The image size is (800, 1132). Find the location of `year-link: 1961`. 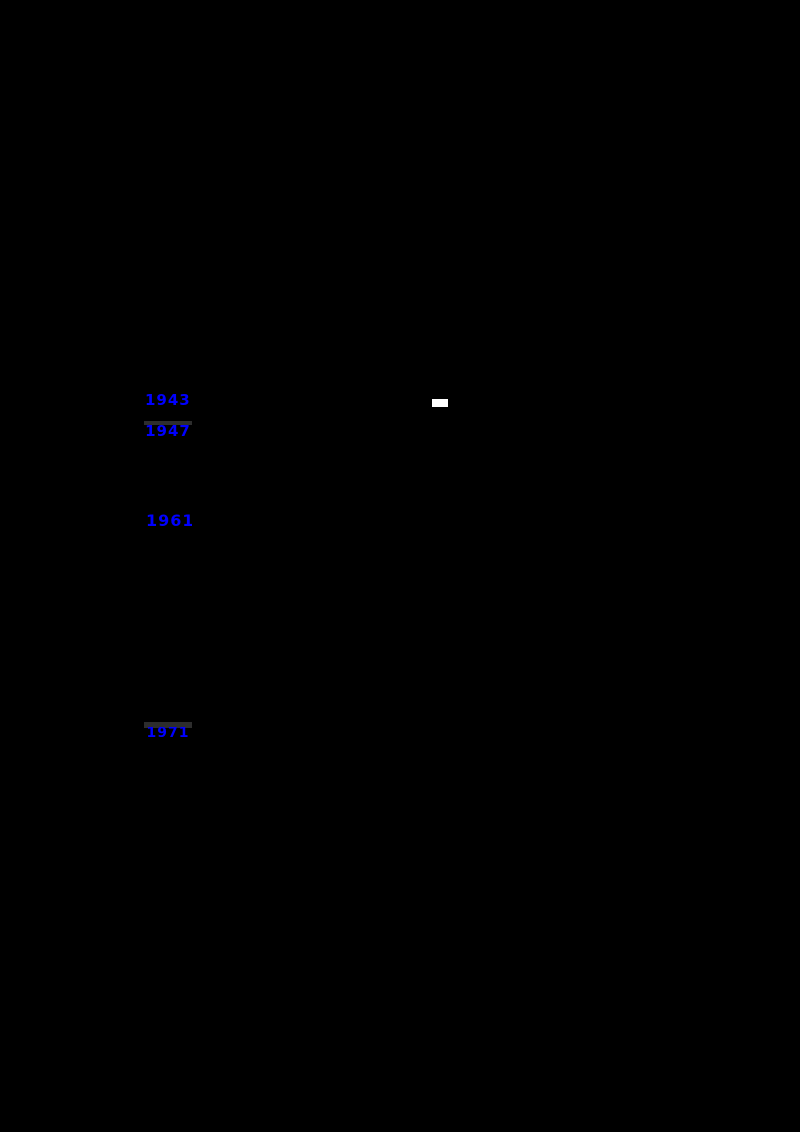

year-link: 1961 is located at coordinates (169, 520).